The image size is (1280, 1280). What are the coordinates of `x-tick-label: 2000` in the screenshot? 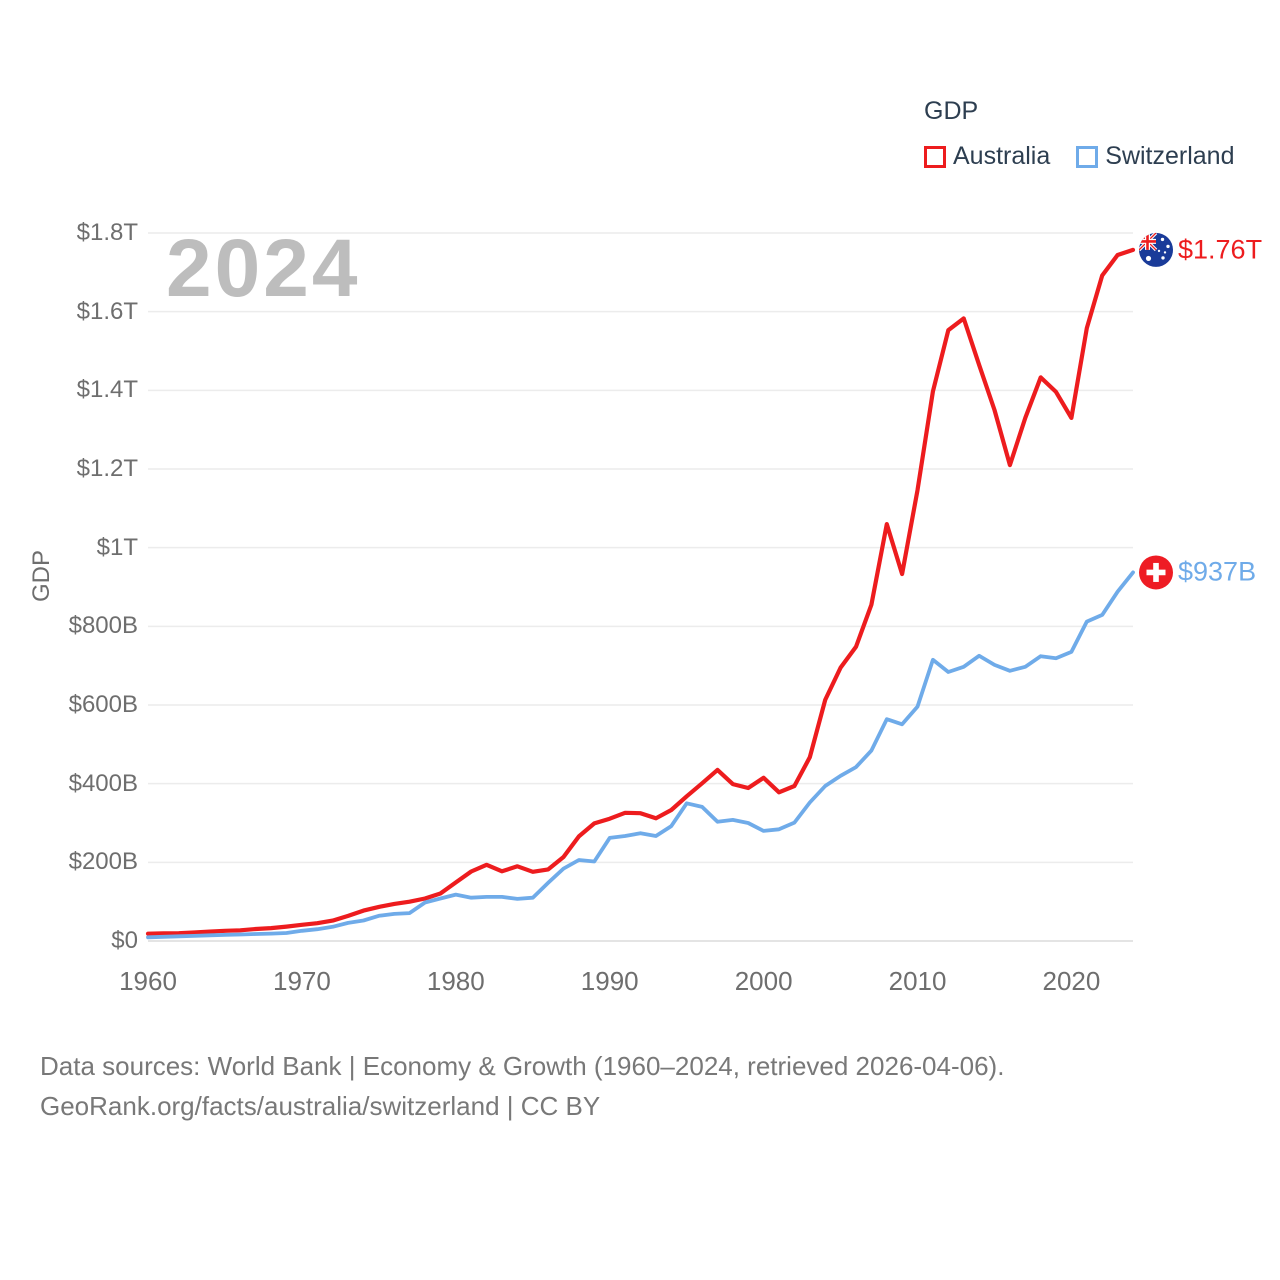 It's located at (763, 981).